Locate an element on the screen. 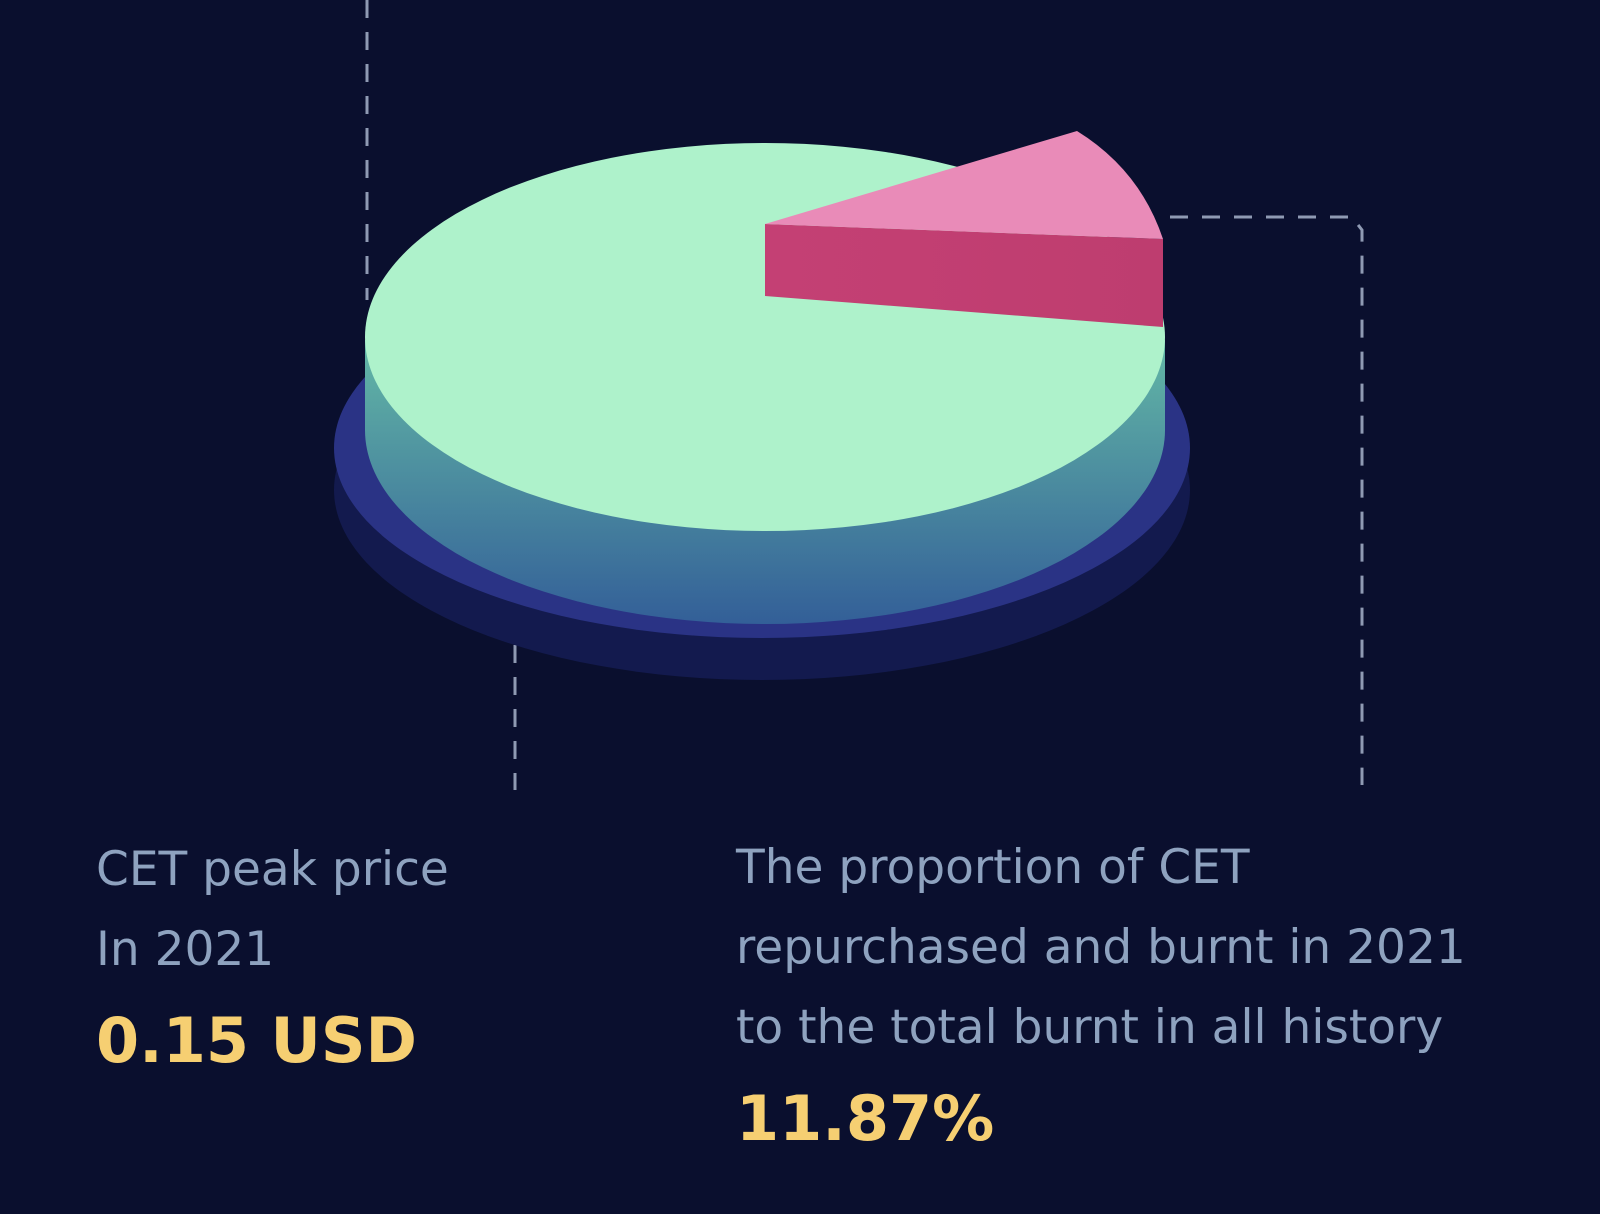  slice-top is located at coordinates (964, 185).